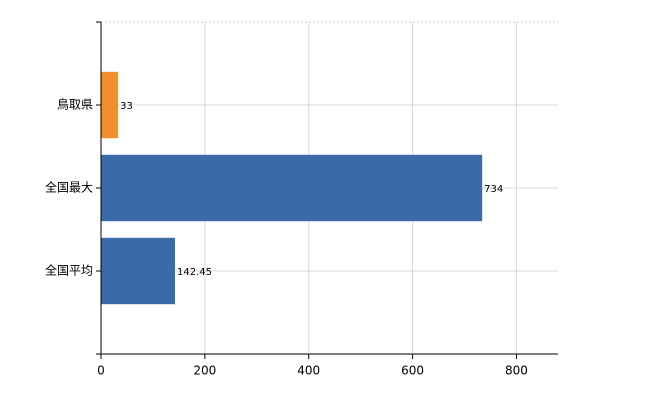  I want to click on x-tick-label: 400, so click(308, 371).